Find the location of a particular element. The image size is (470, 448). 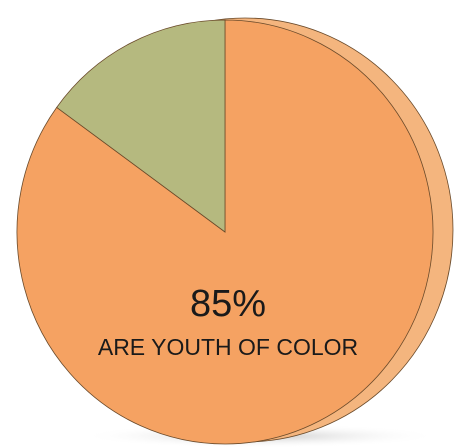

pie-value-label: 85% is located at coordinates (228, 304).